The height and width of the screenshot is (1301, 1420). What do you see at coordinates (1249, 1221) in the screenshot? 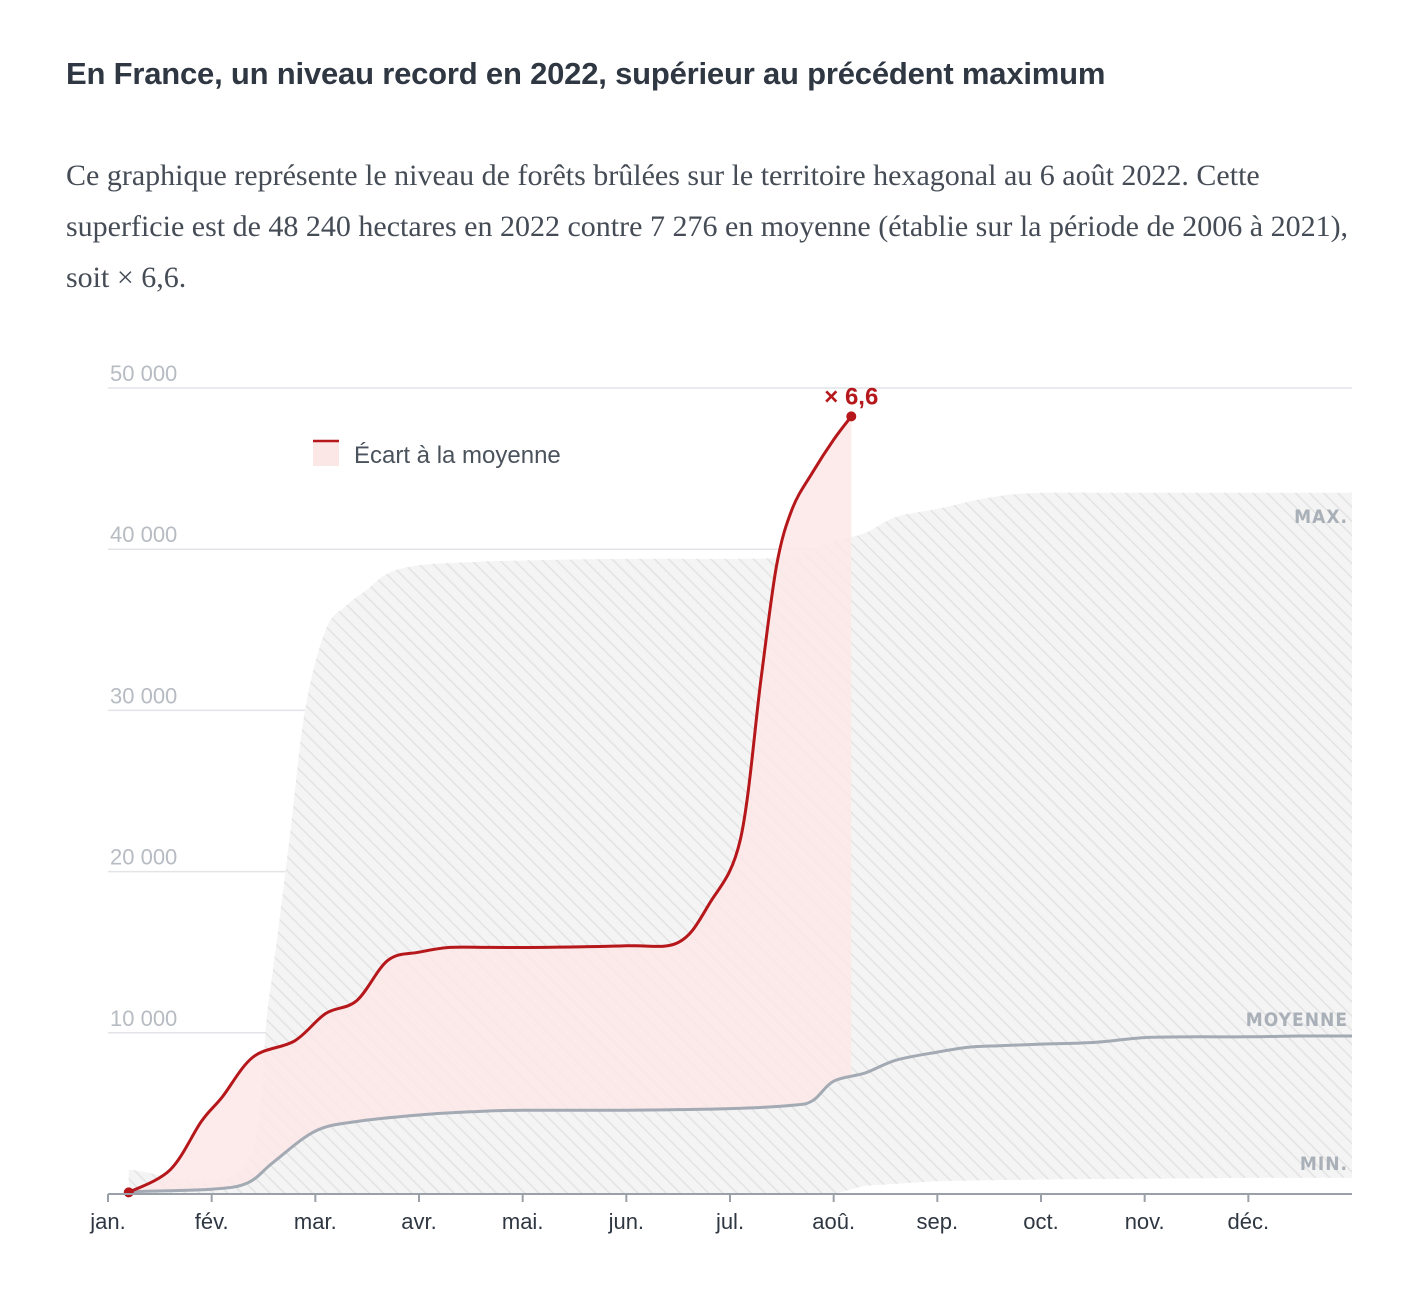
I see `x-tick-label: déc.` at bounding box center [1249, 1221].